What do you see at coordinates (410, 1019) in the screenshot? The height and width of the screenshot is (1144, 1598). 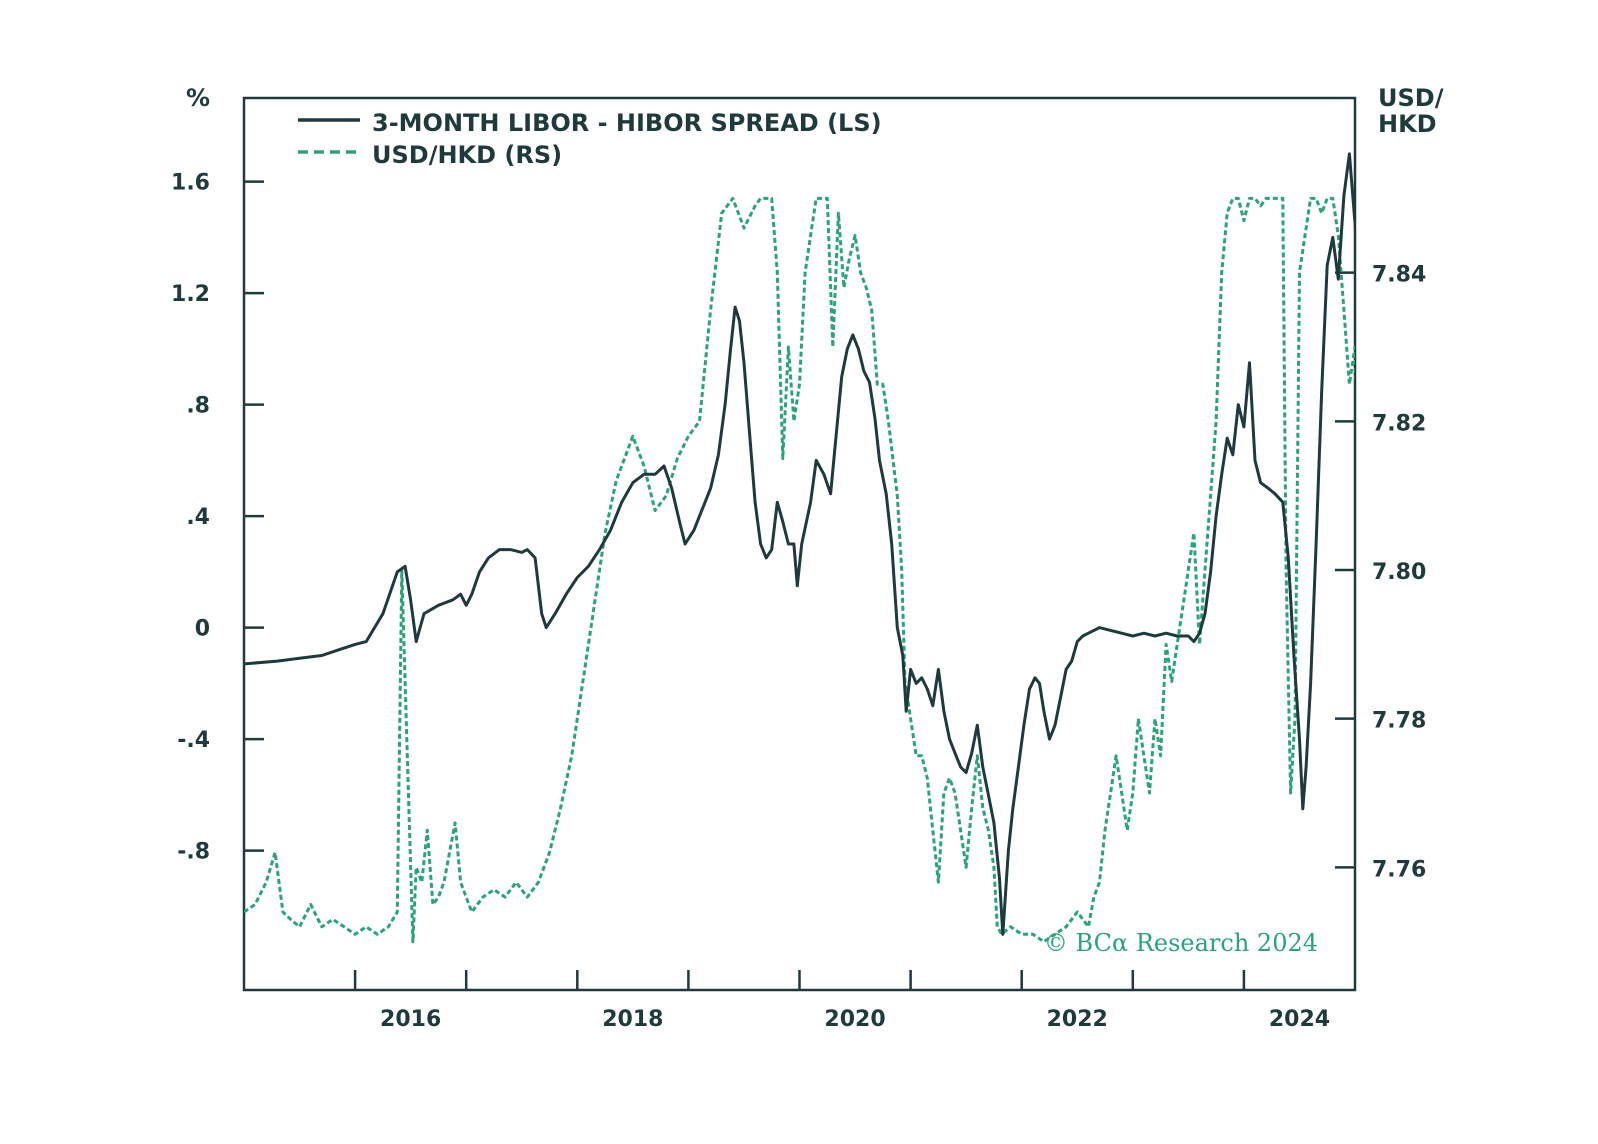 I see `x-tick-label: 2016` at bounding box center [410, 1019].